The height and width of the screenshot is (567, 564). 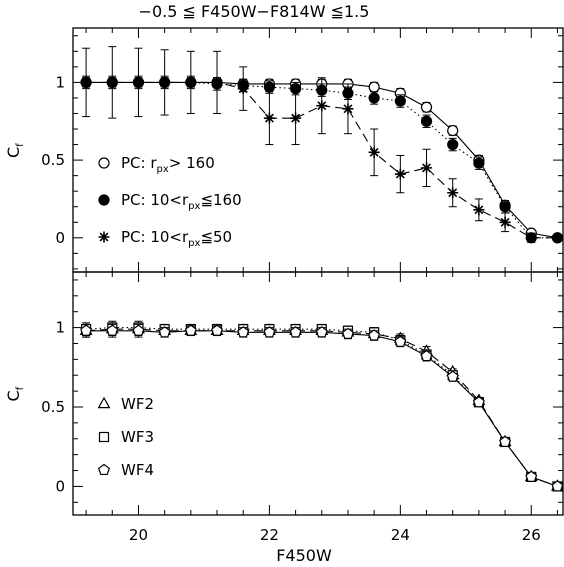 I want to click on x-tick-label: 26, so click(x=531, y=535).